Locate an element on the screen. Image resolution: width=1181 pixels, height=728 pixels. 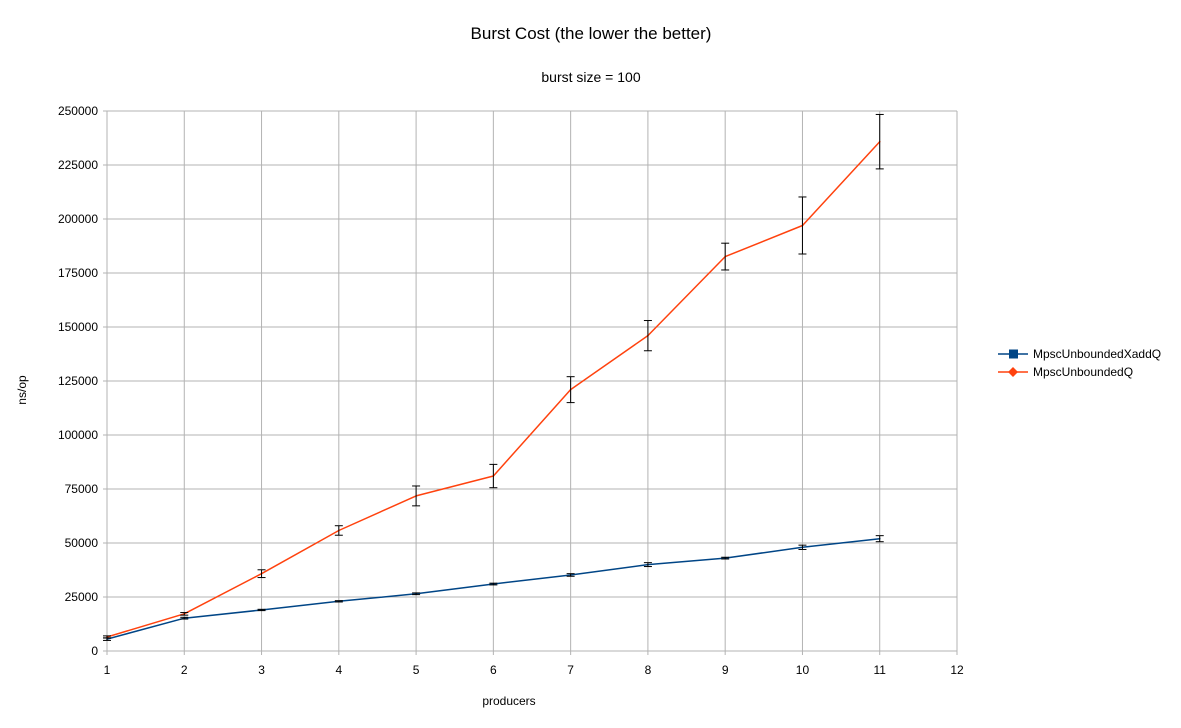
legend-square-marker is located at coordinates (1013, 354).